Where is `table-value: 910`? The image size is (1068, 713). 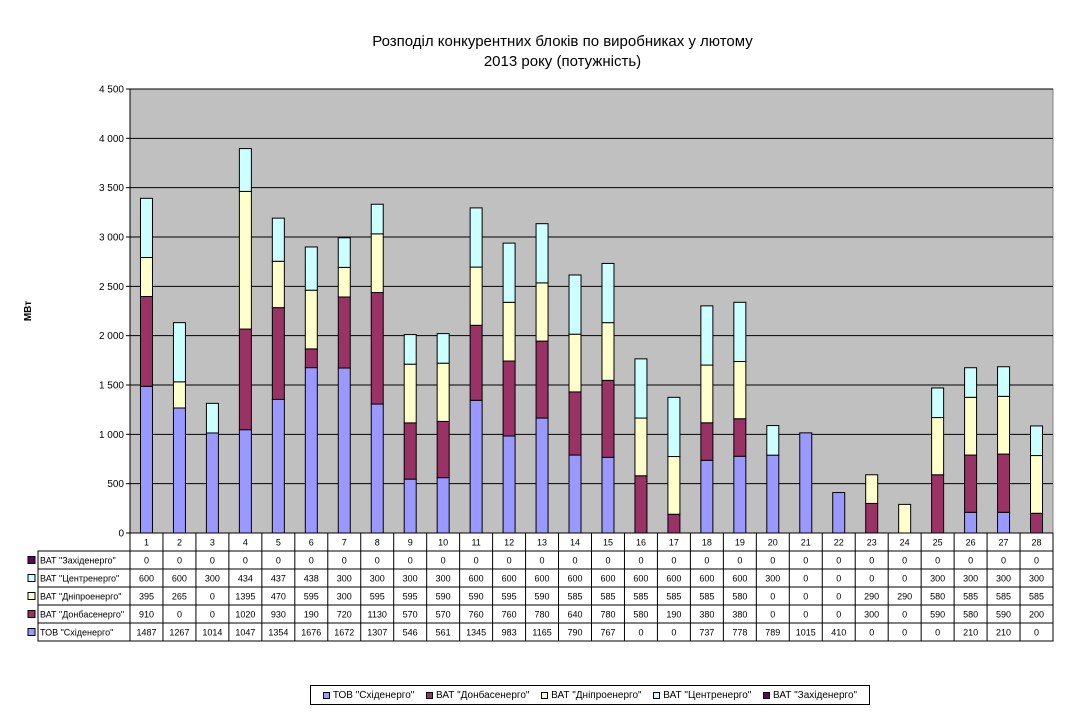
table-value: 910 is located at coordinates (146, 615).